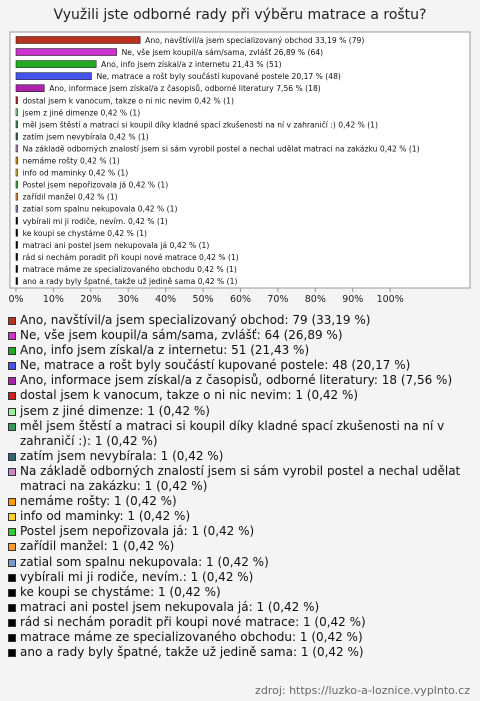 This screenshot has height=701, width=480. Describe the element at coordinates (165, 299) in the screenshot. I see `x-tick-label: 40%` at that location.